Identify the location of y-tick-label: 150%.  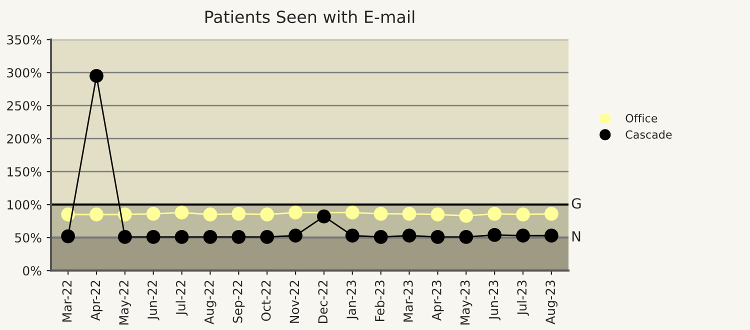
(25, 172).